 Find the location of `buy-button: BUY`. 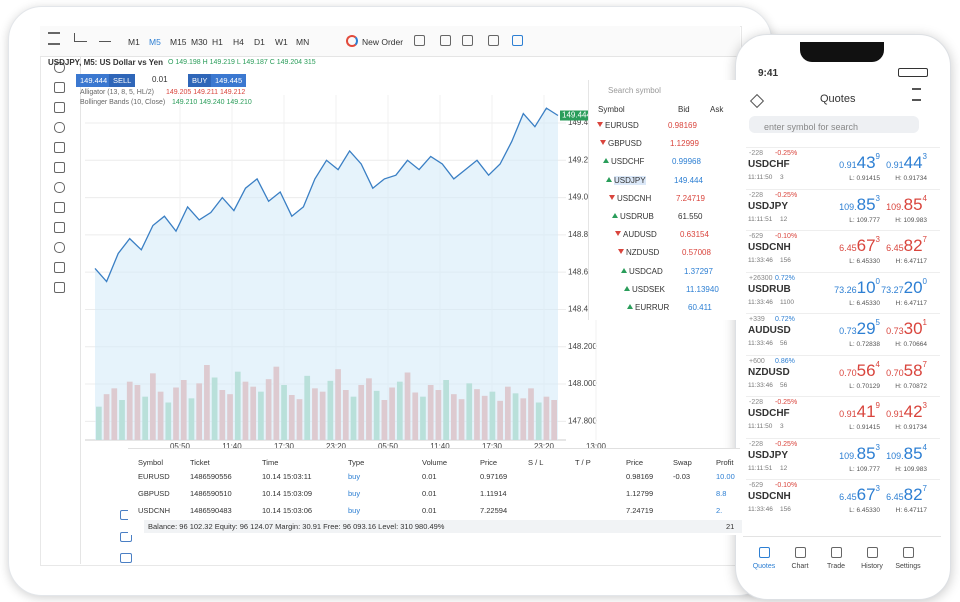

buy-button: BUY is located at coordinates (200, 80).